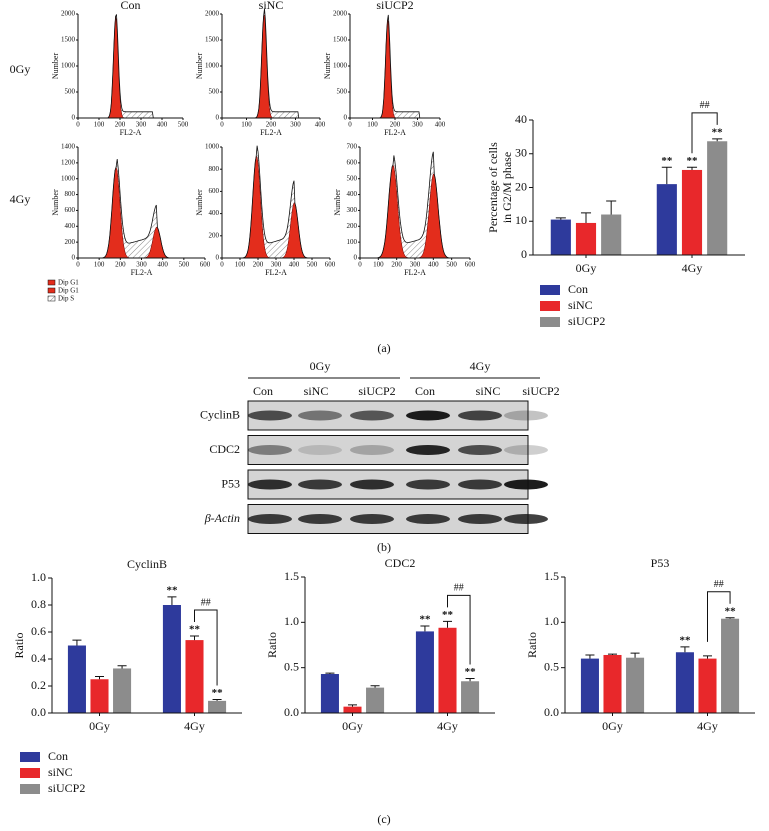 Image resolution: width=769 pixels, height=831 pixels. Describe the element at coordinates (141, 125) in the screenshot. I see `x-tick-label: 300` at that location.